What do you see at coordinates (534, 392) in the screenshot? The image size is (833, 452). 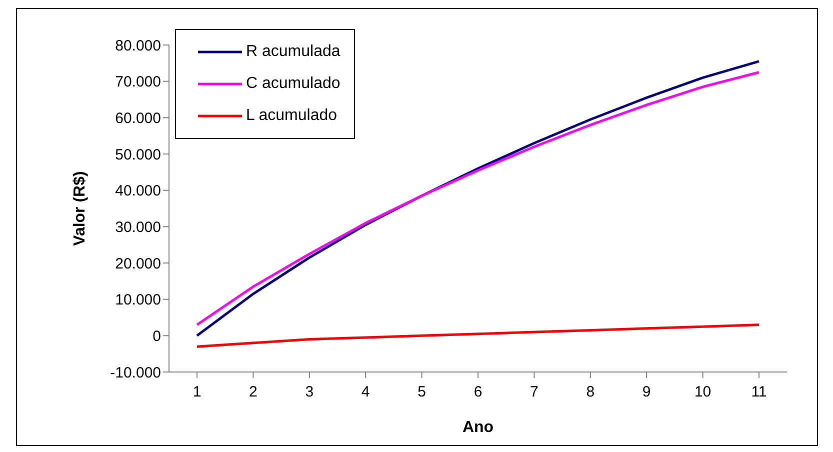 I see `x-tick-label: 7` at bounding box center [534, 392].